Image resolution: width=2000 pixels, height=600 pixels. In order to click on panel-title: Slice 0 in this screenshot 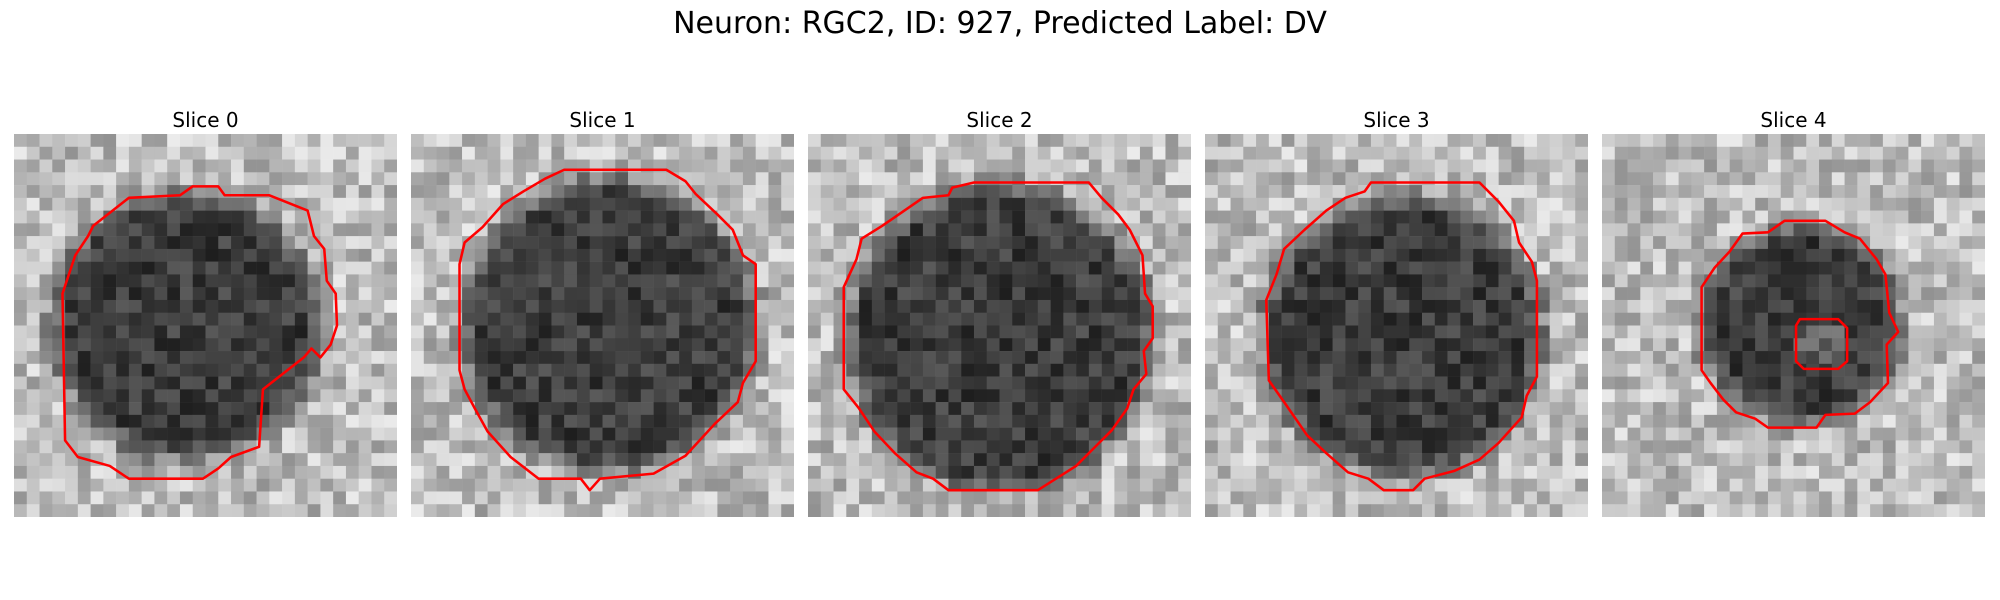, I will do `click(205, 120)`.